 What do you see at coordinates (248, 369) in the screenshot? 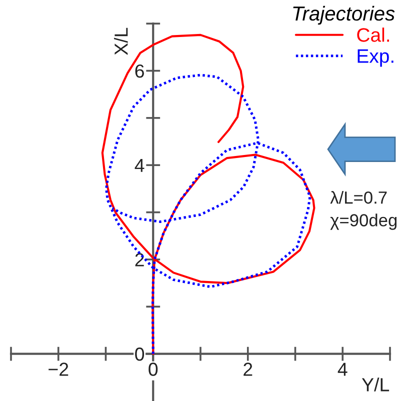
I see `x-tick-label: 2` at bounding box center [248, 369].